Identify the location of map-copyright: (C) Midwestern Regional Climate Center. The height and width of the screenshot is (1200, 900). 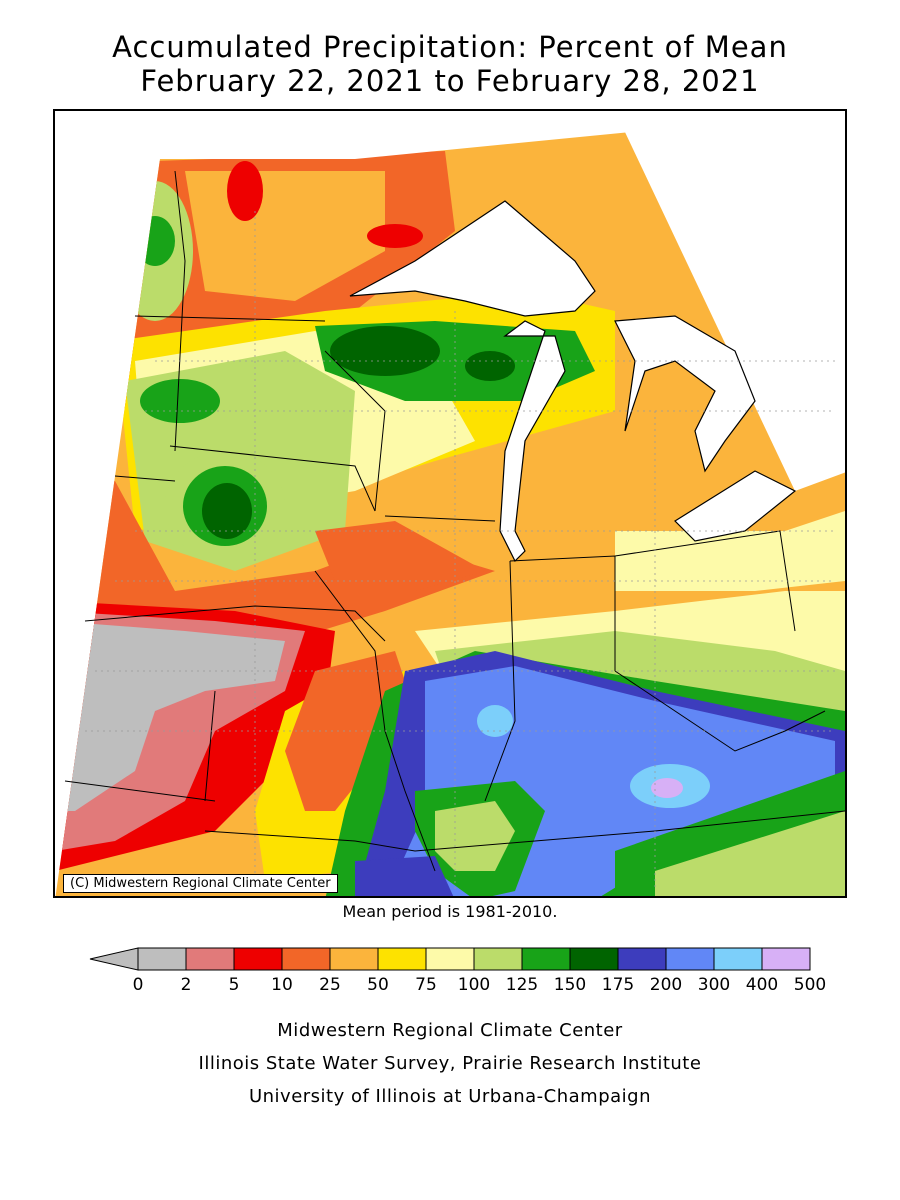
(200, 883).